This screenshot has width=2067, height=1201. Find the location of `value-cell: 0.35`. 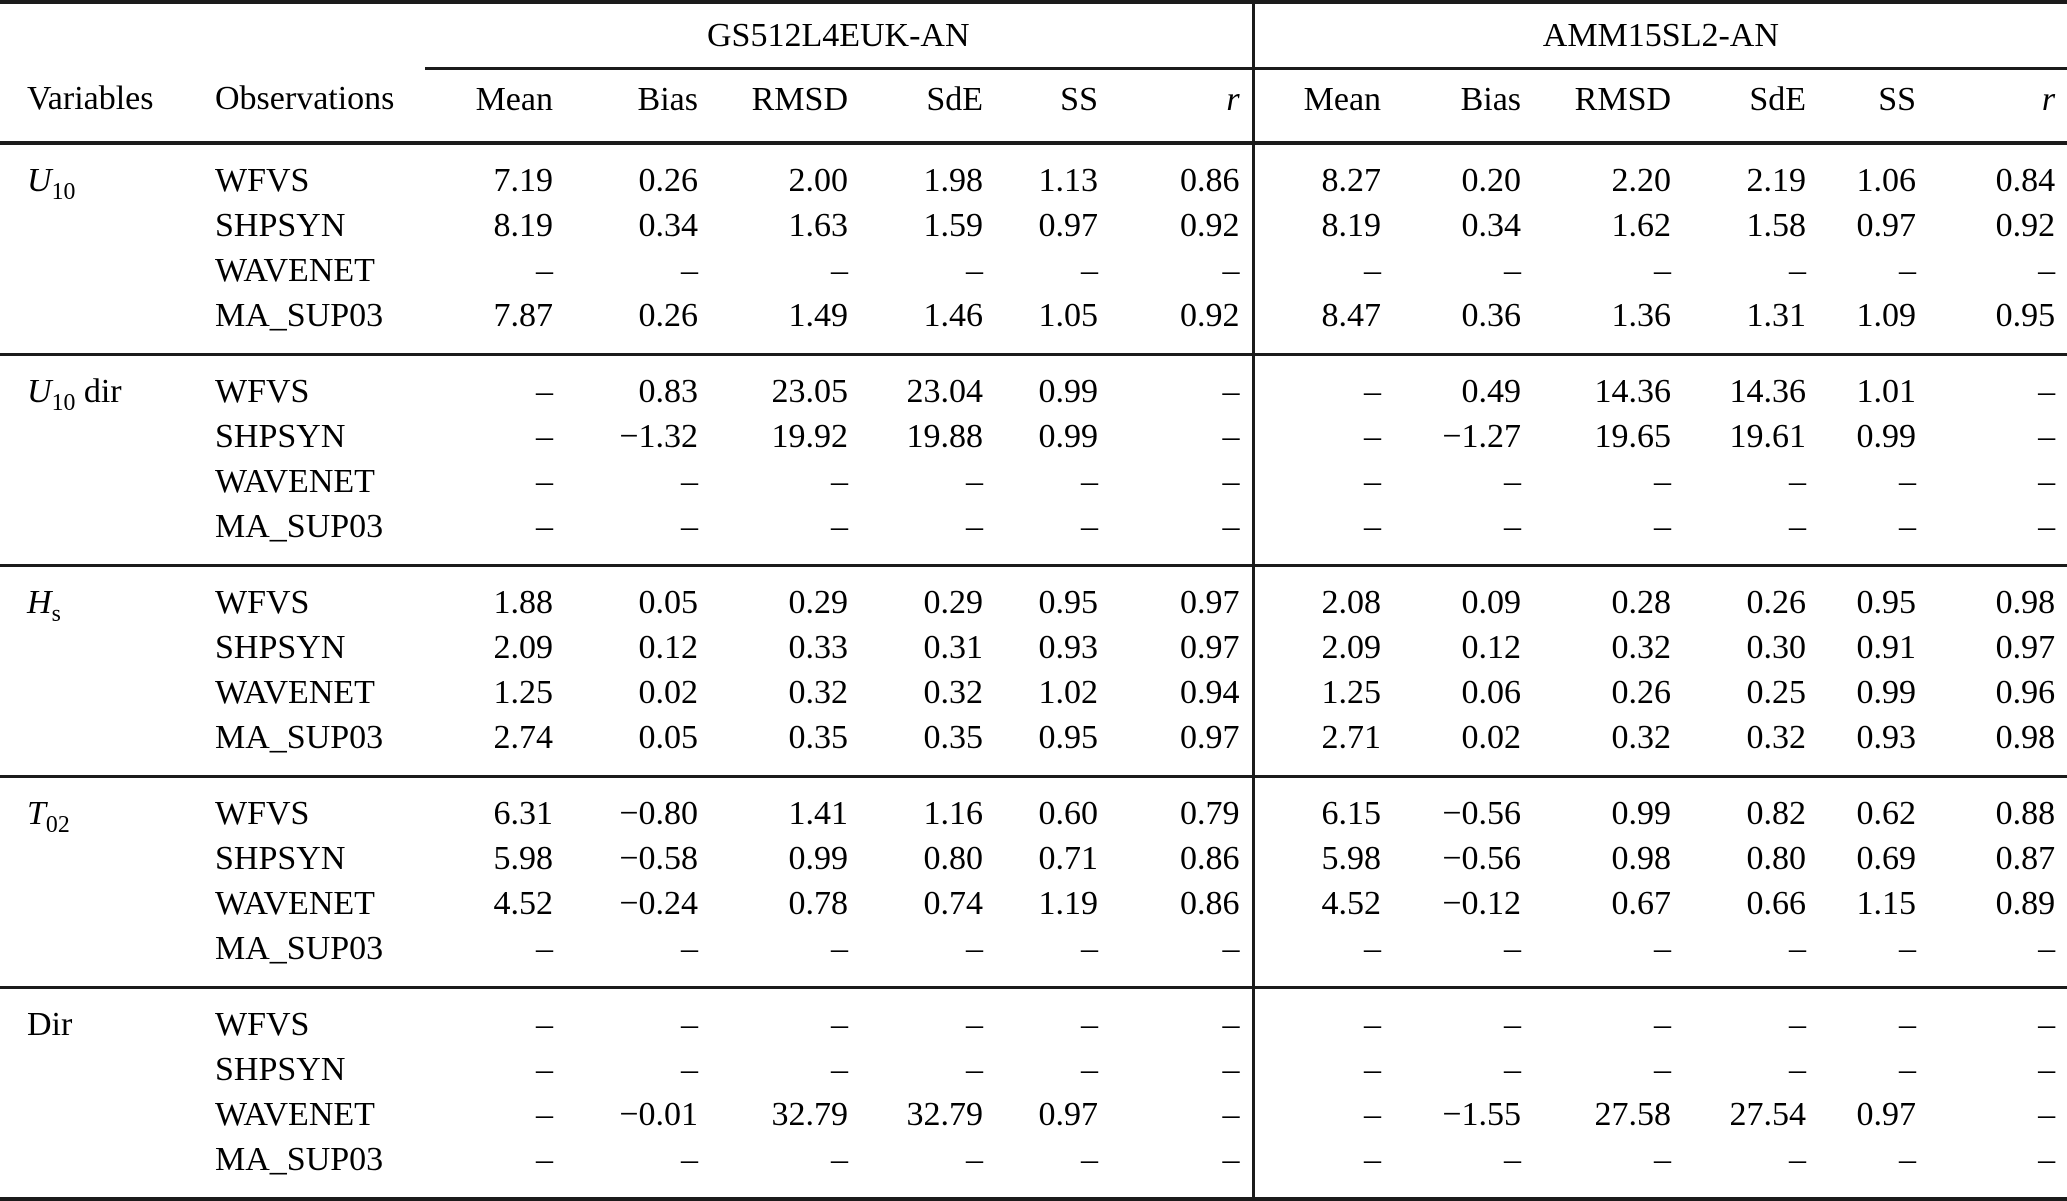

value-cell: 0.35 is located at coordinates (953, 737).